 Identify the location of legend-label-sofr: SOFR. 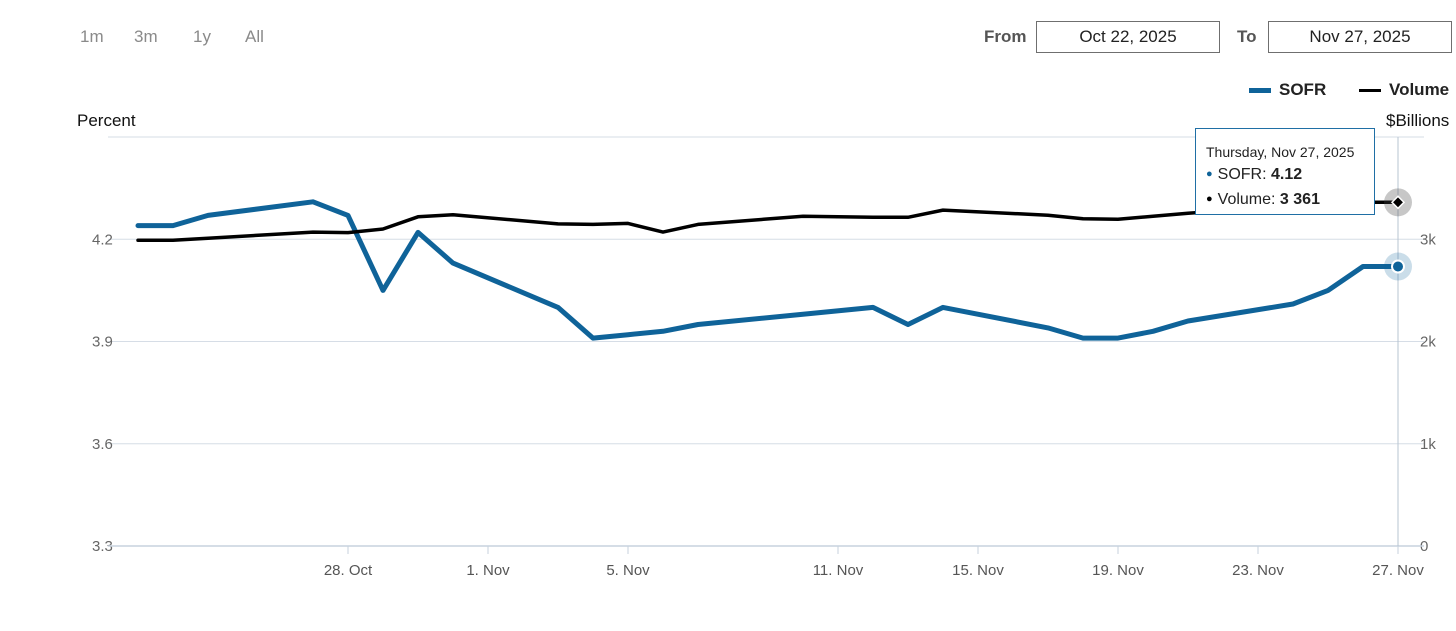
(1303, 89).